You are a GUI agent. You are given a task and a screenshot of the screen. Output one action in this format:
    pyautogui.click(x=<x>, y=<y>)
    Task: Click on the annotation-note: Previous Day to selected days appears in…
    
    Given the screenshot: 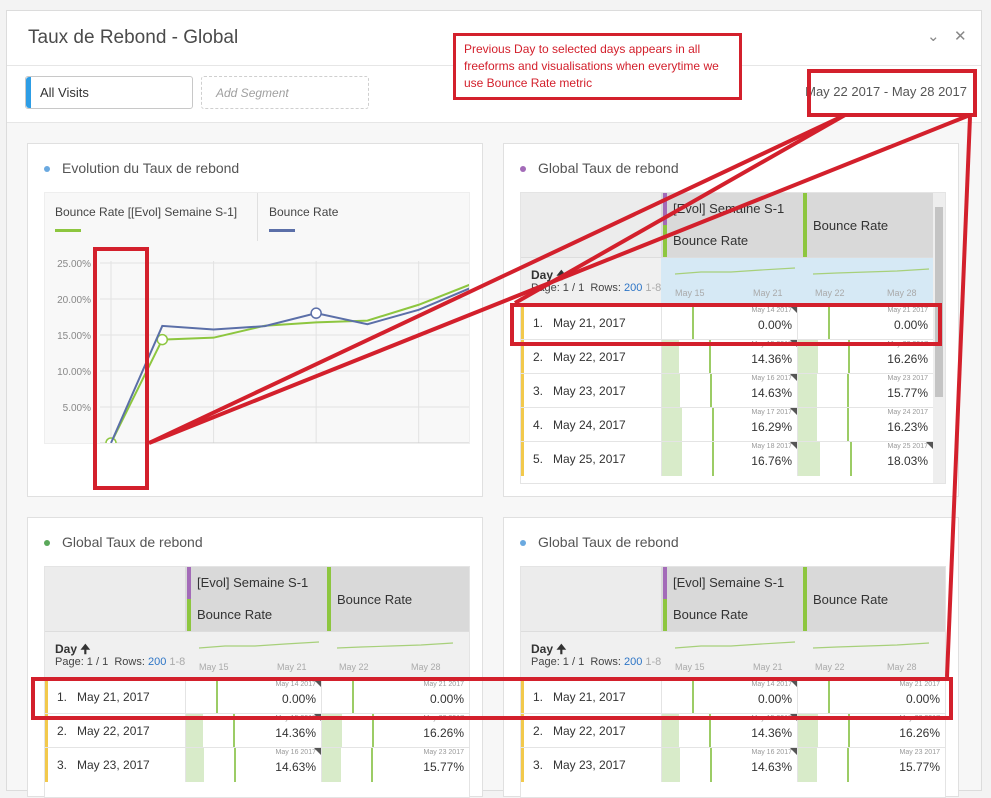 What is the action you would take?
    pyautogui.click(x=597, y=66)
    